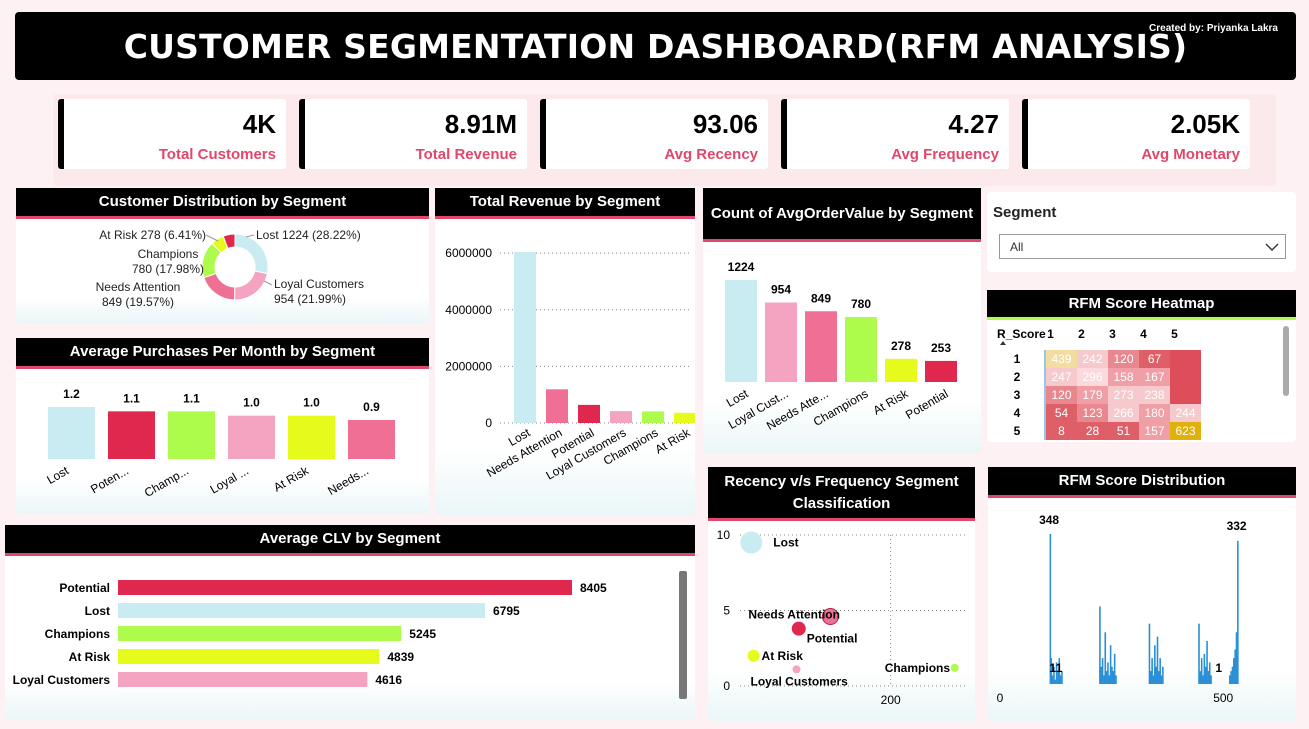 This screenshot has height=729, width=1309. Describe the element at coordinates (1286, 361) in the screenshot. I see `heatmap-scrollbar` at that location.